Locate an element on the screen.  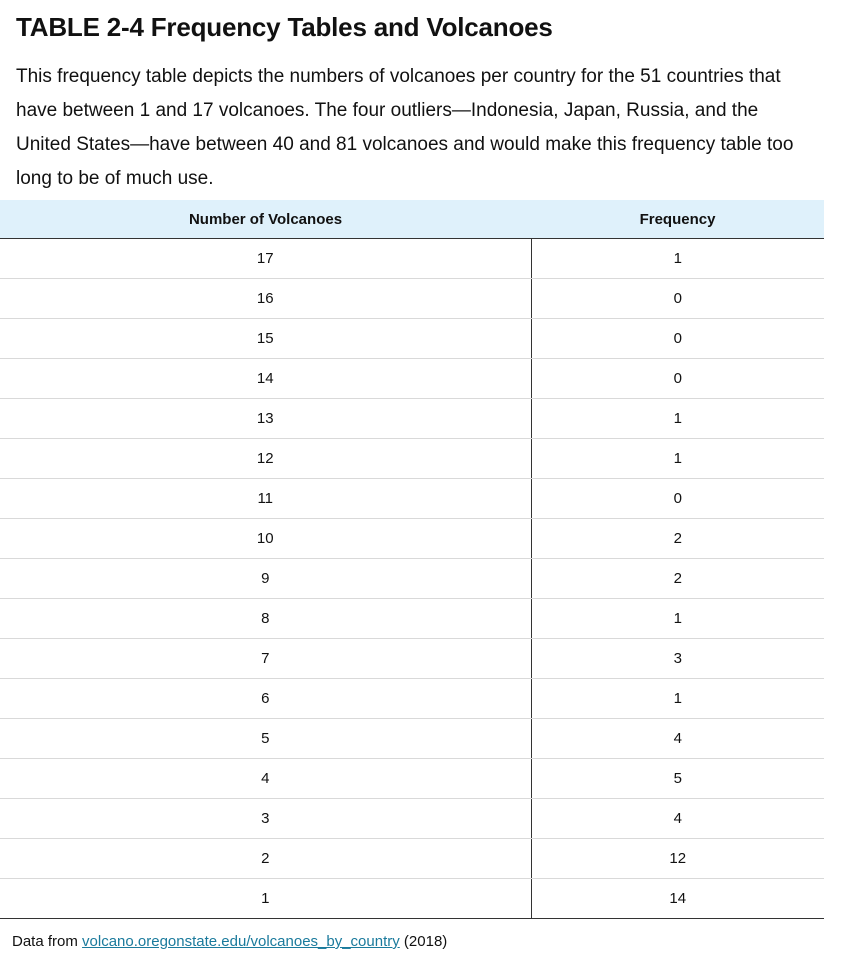
header-number-of-volcanoes: Number of Volcanoes is located at coordinates (265, 219).